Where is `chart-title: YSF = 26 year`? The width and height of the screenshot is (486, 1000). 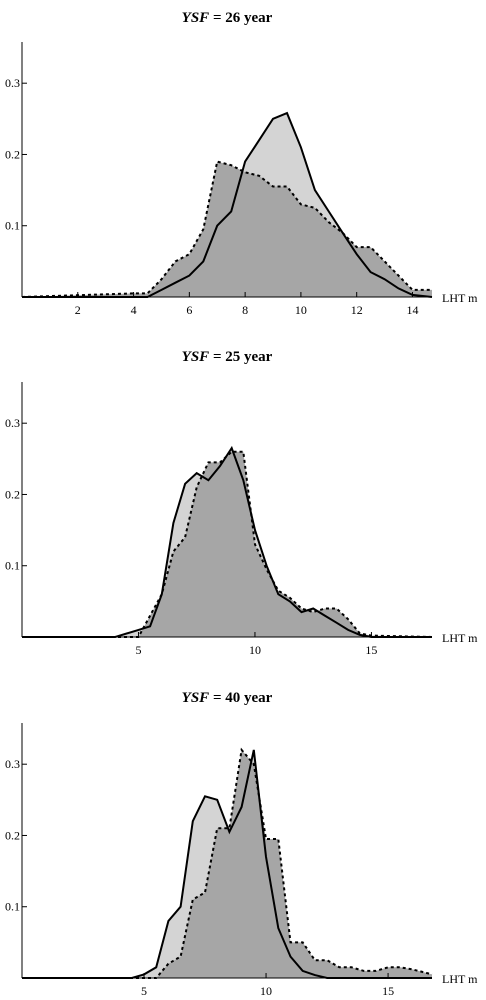
chart-title: YSF = 26 year is located at coordinates (227, 18).